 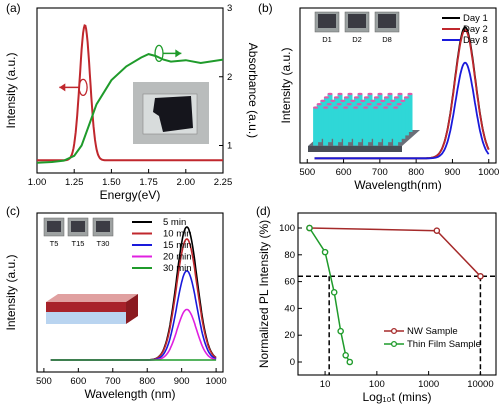 What do you see at coordinates (253, 90) in the screenshot?
I see `panel-a-ylabel-right: Absorbance (a.u.)` at bounding box center [253, 90].